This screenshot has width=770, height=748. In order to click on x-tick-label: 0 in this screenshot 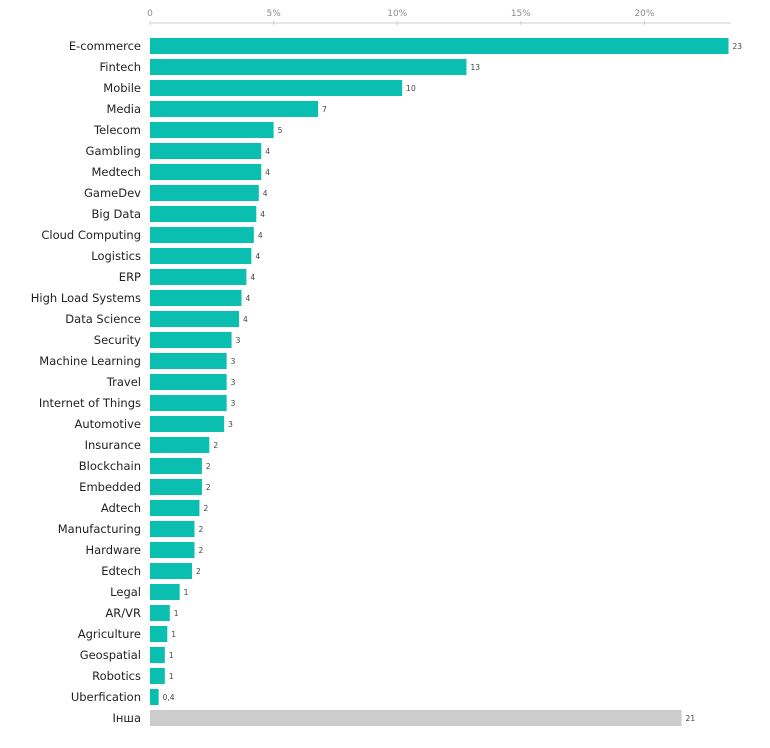, I will do `click(150, 14)`.